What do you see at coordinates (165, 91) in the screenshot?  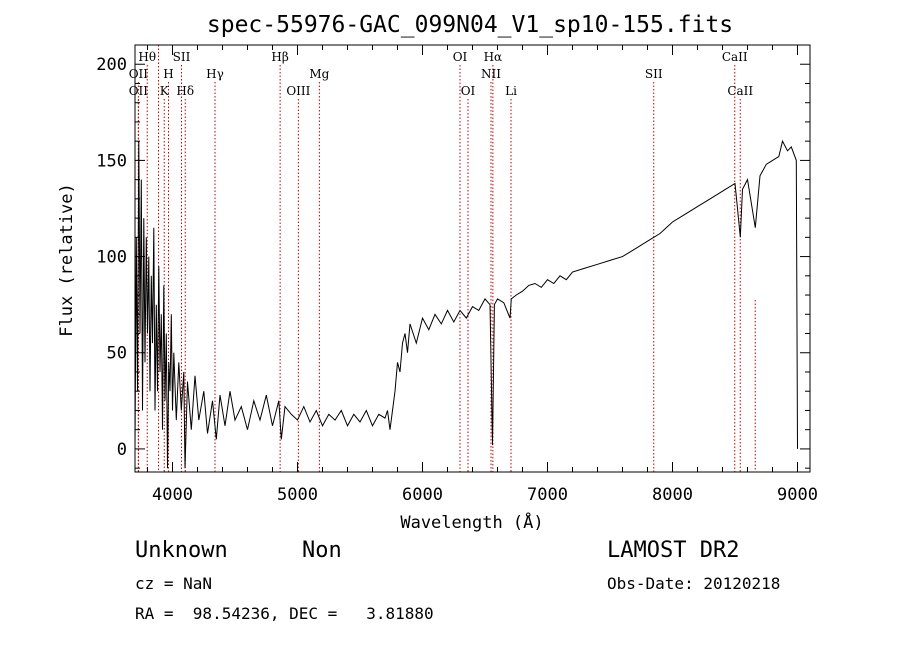 I see `line-marker-label: K` at bounding box center [165, 91].